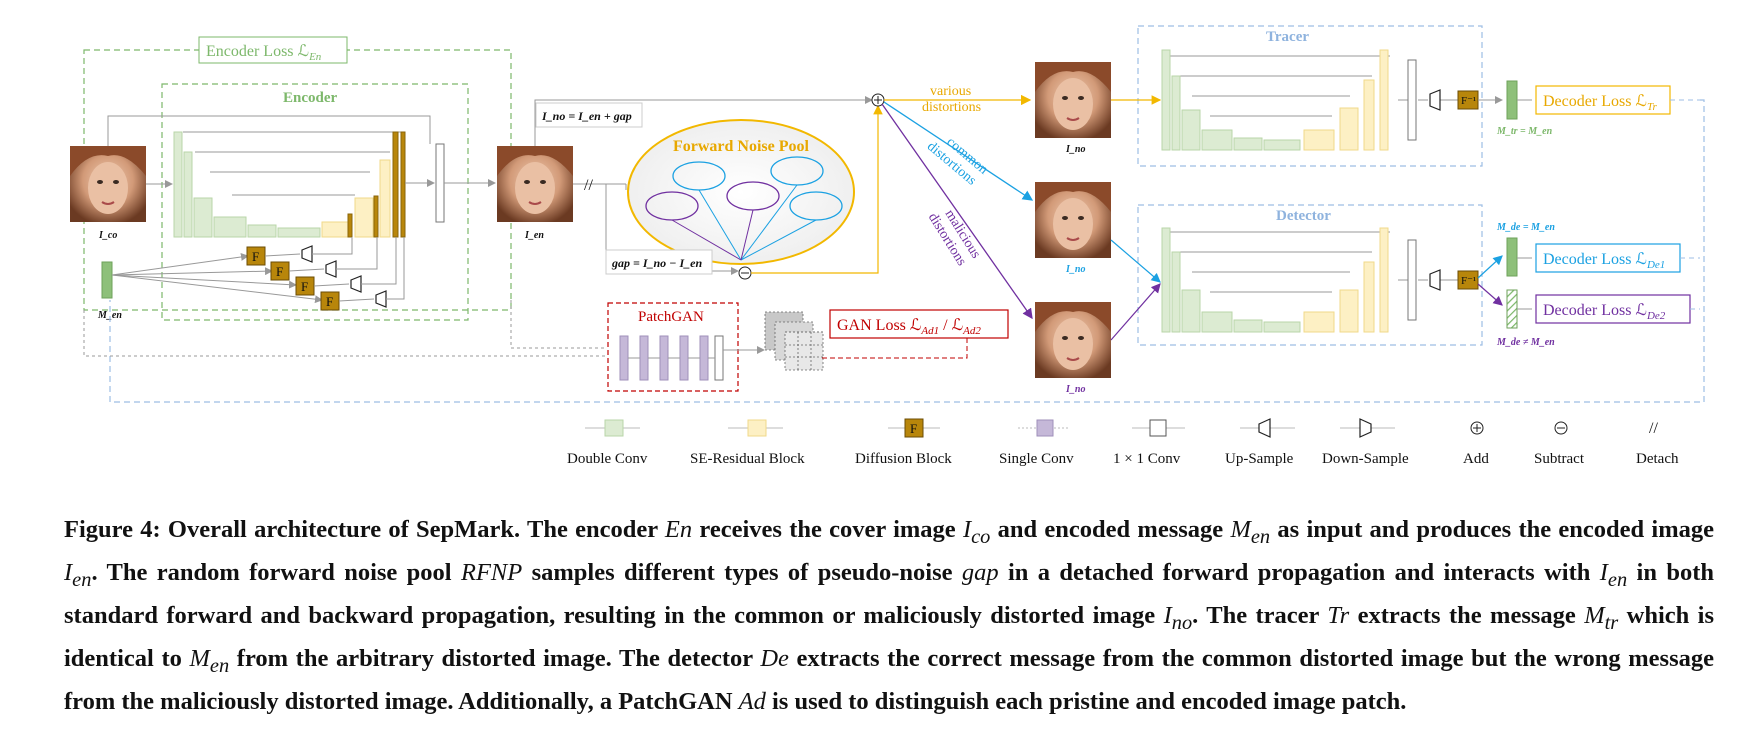 The image size is (1755, 744). What do you see at coordinates (1476, 444) in the screenshot?
I see `legend-add: Add` at bounding box center [1476, 444].